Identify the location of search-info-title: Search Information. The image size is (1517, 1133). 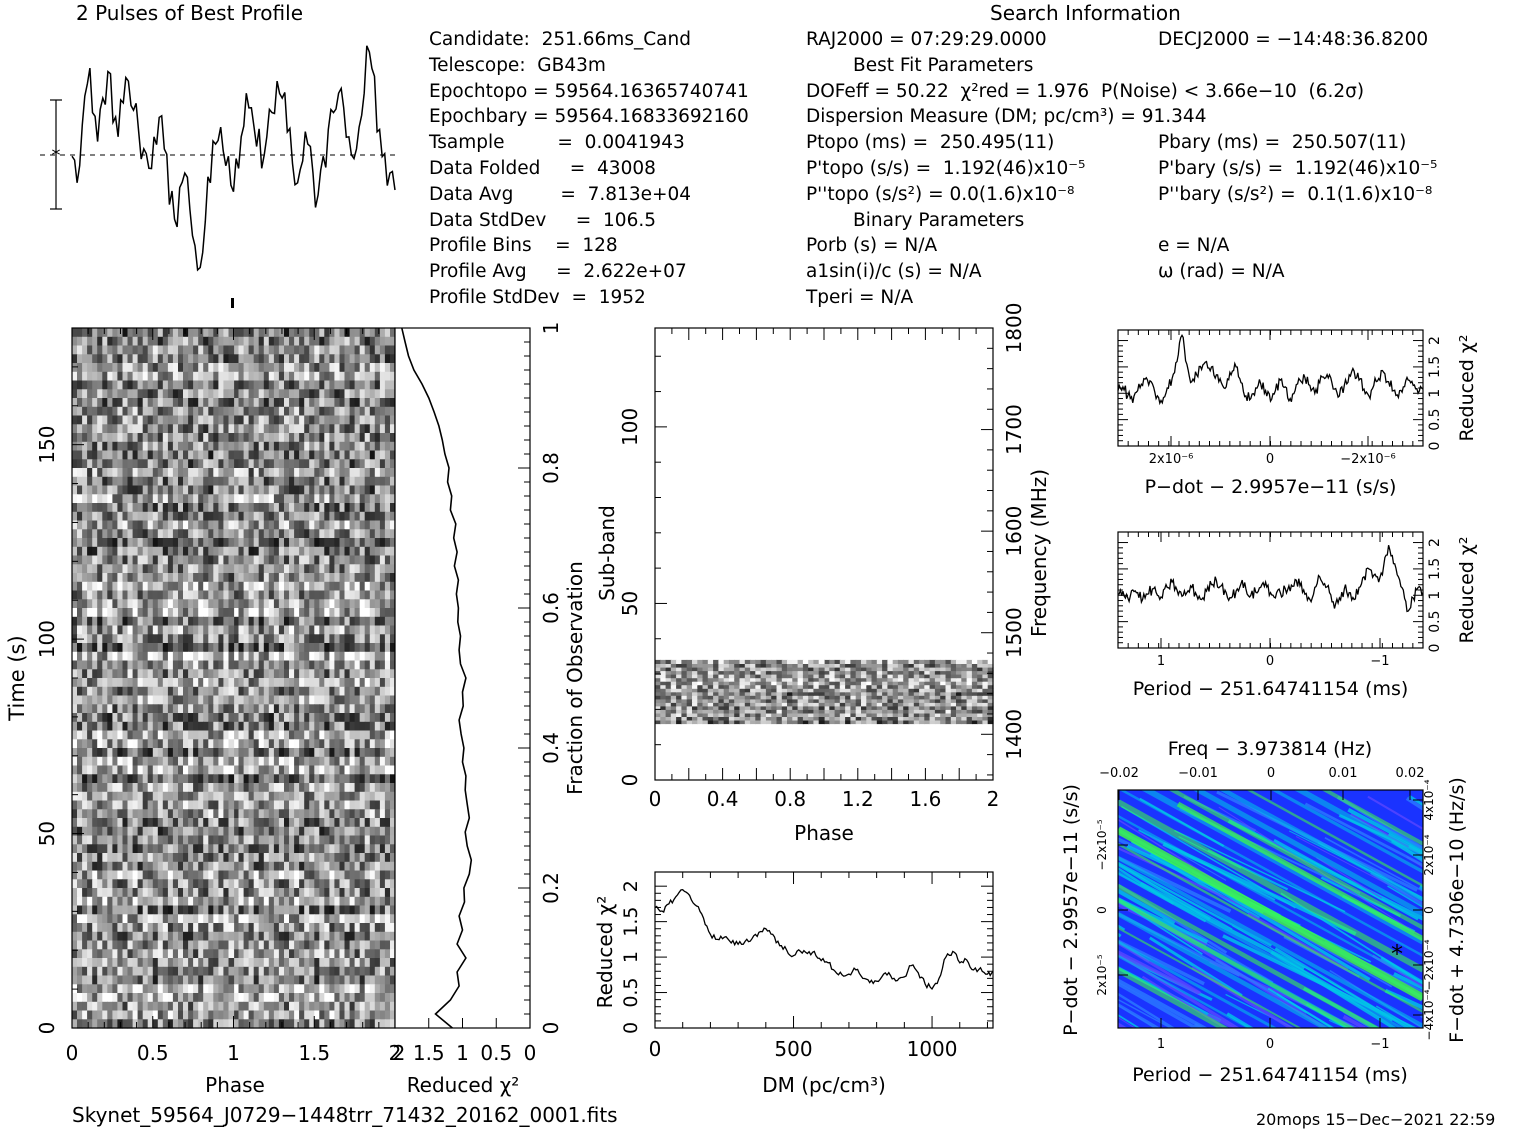
(1085, 13).